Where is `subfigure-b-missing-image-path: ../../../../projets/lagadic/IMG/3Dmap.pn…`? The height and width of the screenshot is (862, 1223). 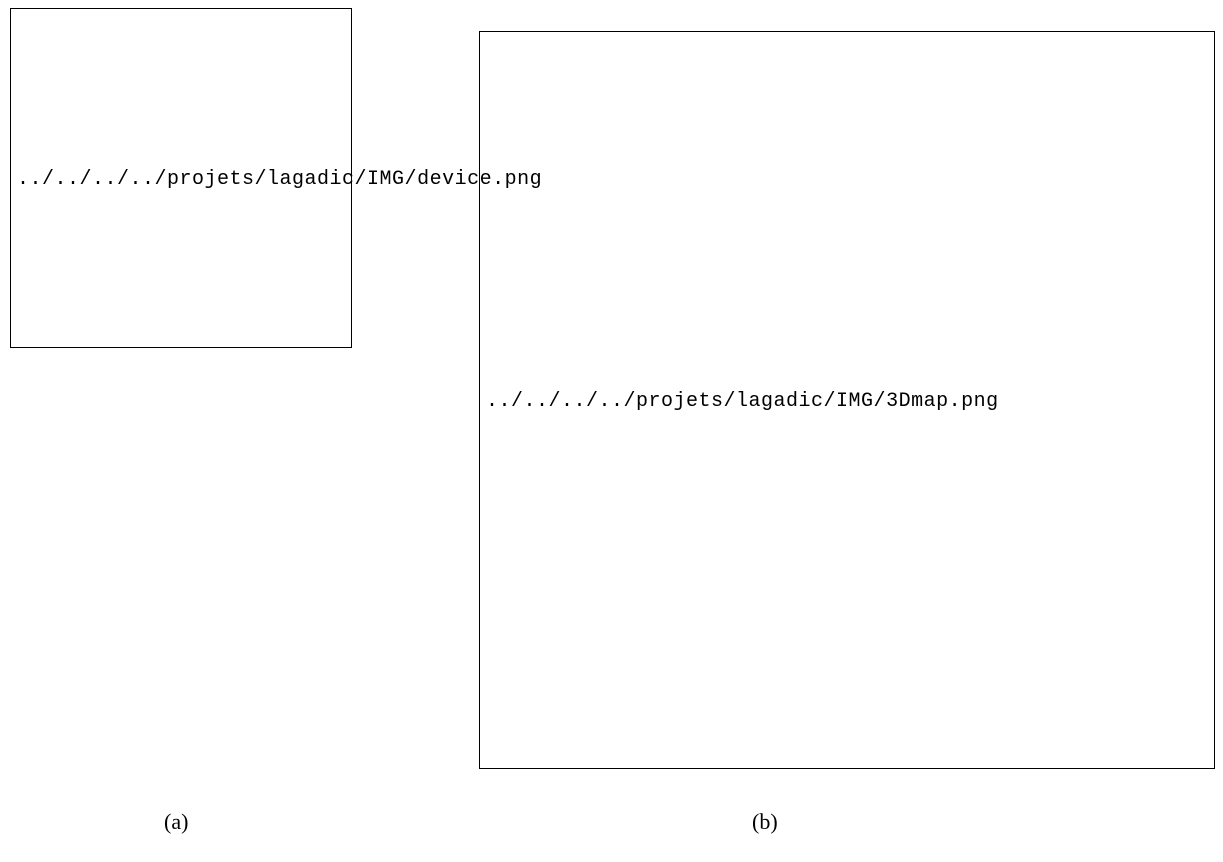
subfigure-b-missing-image-path: ../../../../projets/lagadic/IMG/3Dmap.pn… is located at coordinates (742, 401).